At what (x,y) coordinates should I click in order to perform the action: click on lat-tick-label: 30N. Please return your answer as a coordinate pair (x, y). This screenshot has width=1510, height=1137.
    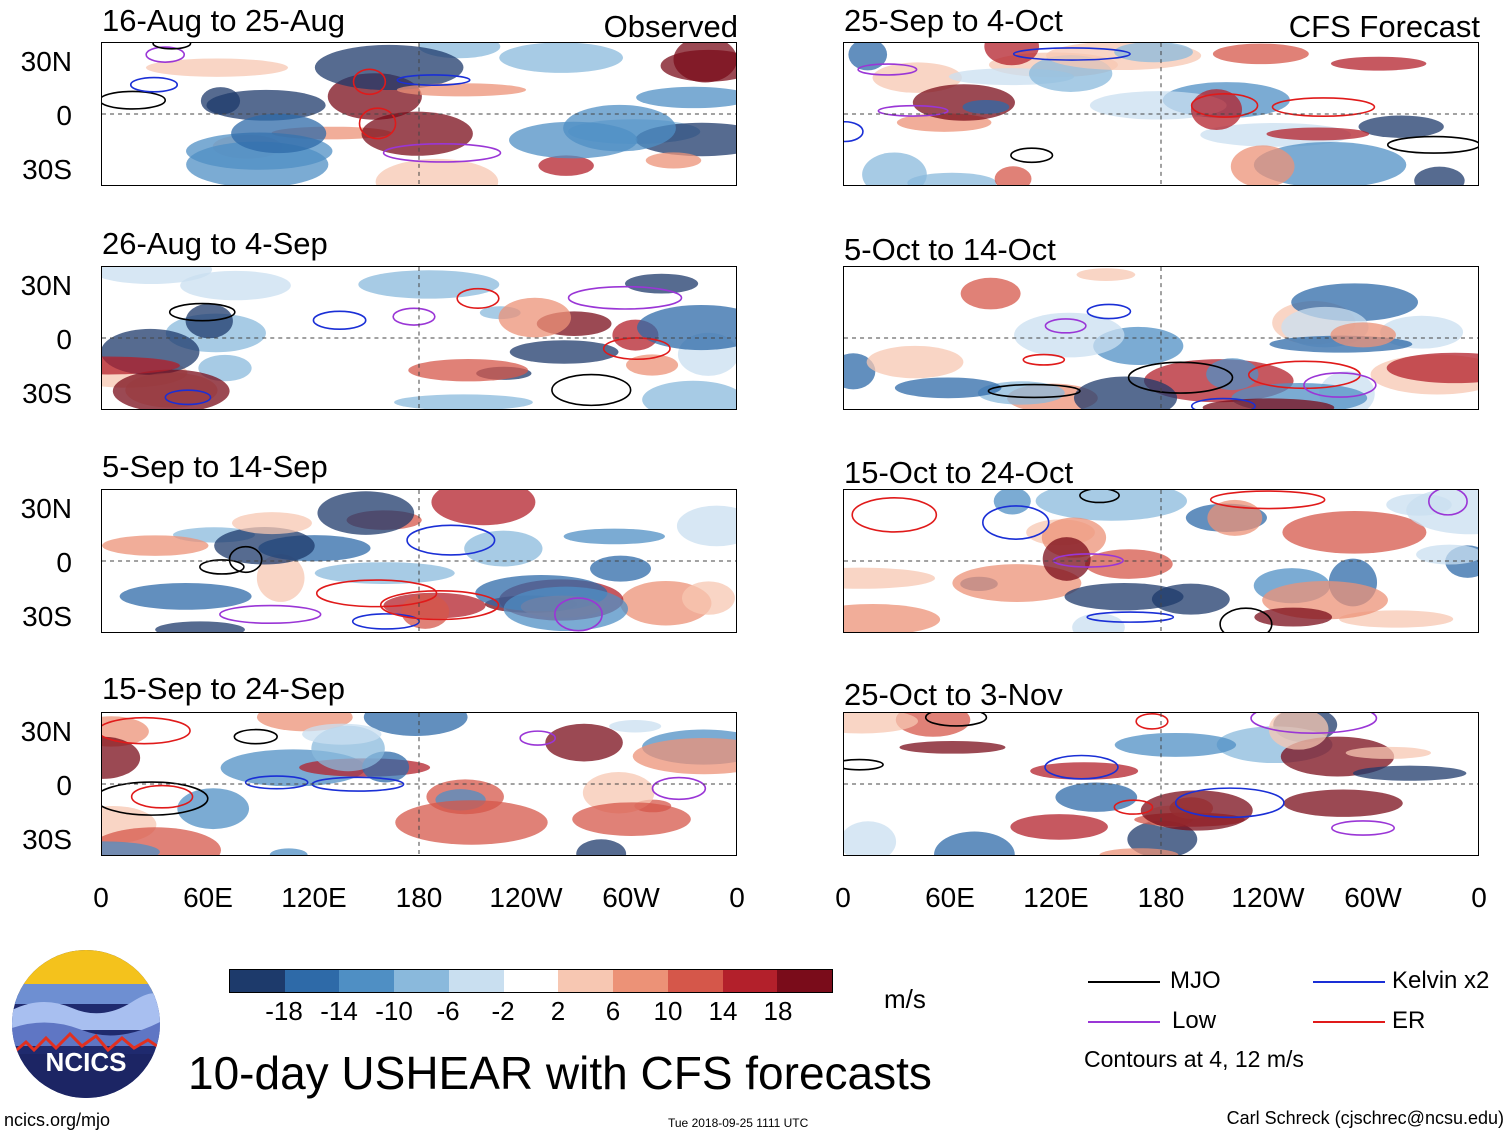
    Looking at the image, I should click on (46, 731).